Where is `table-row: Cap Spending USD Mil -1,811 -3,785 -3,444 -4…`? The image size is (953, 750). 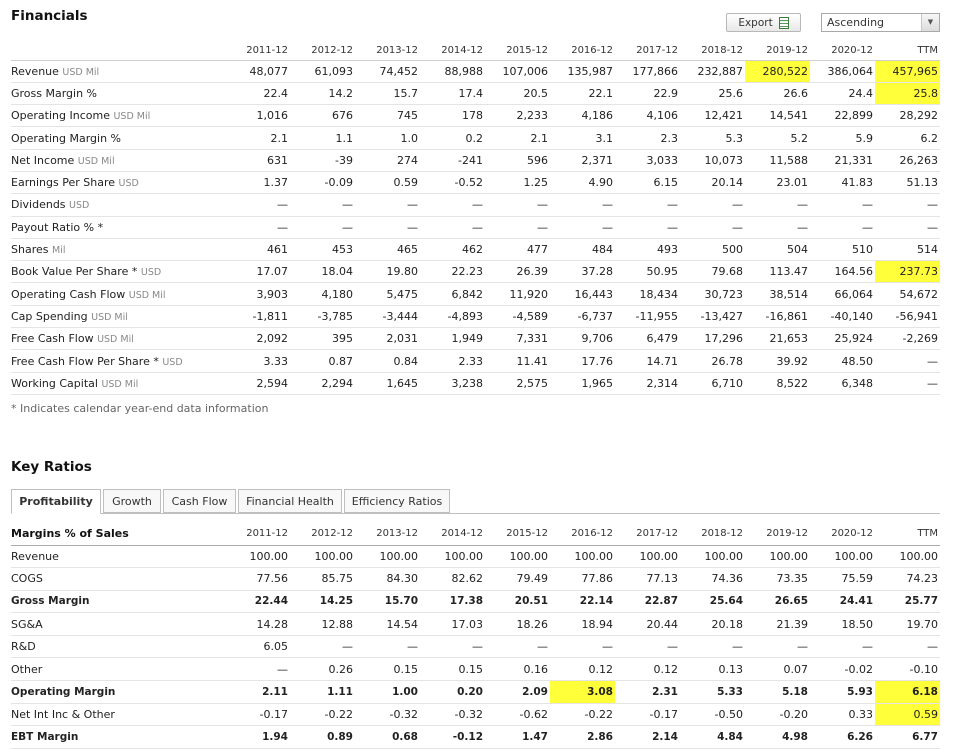
table-row: Cap Spending USD Mil -1,811 -3,785 -3,444 -4… is located at coordinates (475, 317).